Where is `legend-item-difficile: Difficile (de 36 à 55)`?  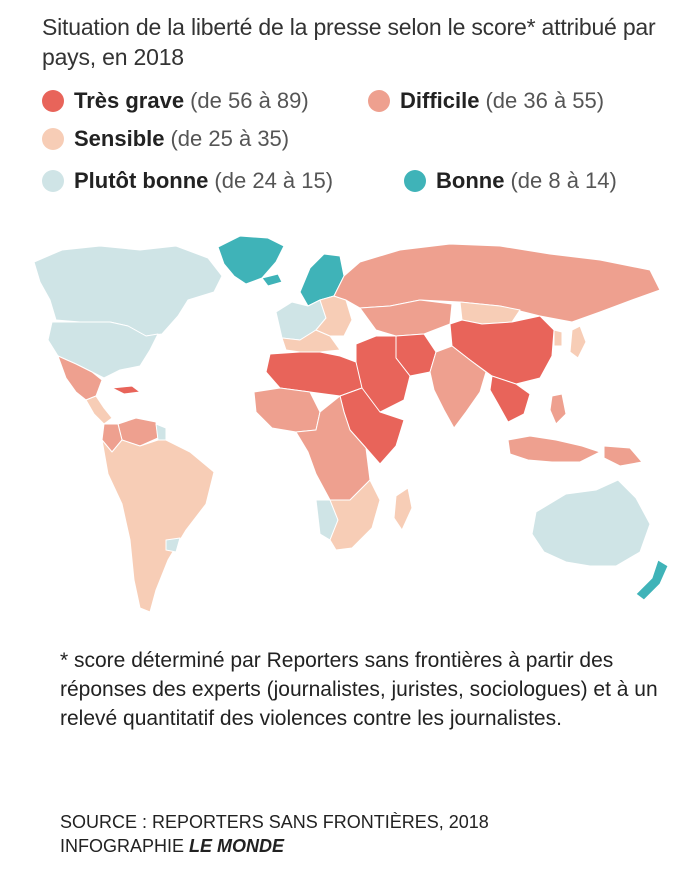 legend-item-difficile: Difficile (de 36 à 55) is located at coordinates (486, 101).